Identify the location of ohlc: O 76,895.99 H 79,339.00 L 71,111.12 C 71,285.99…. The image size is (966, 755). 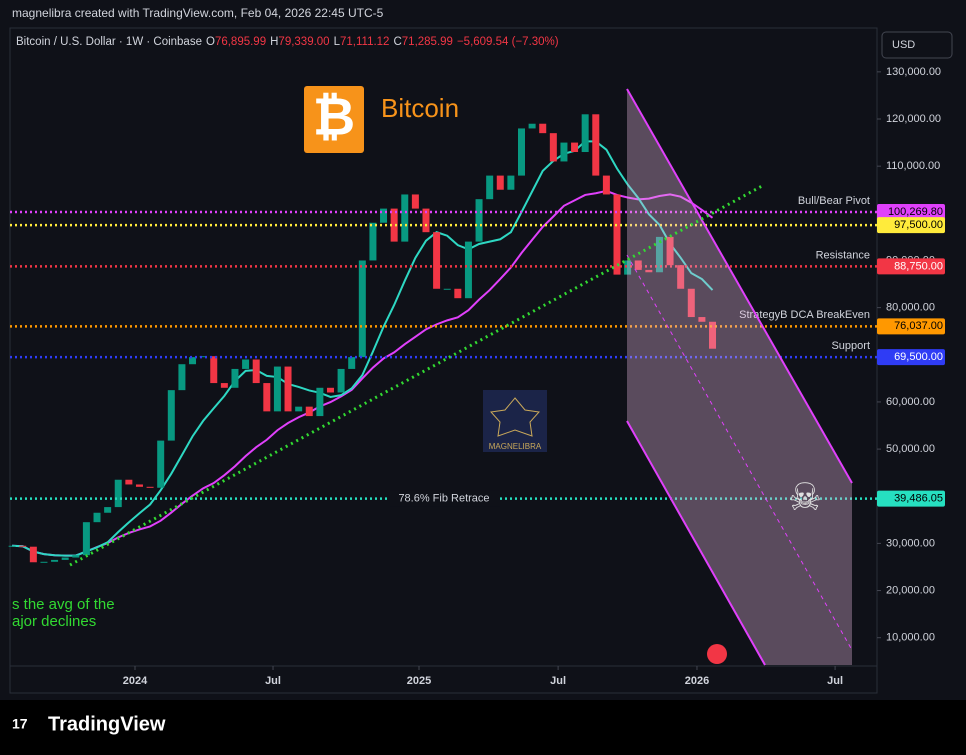
(382, 42).